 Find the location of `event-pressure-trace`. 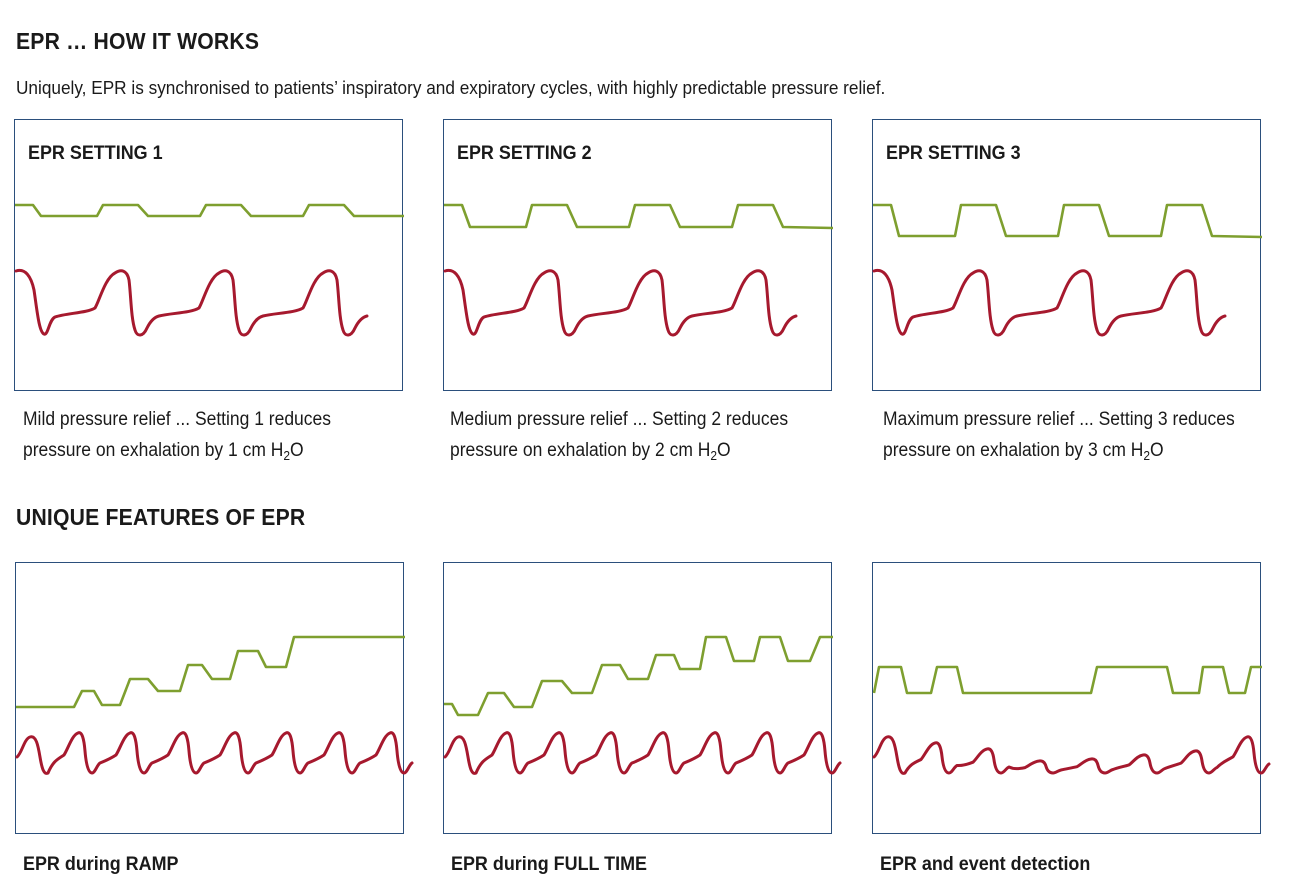

event-pressure-trace is located at coordinates (1067, 680).